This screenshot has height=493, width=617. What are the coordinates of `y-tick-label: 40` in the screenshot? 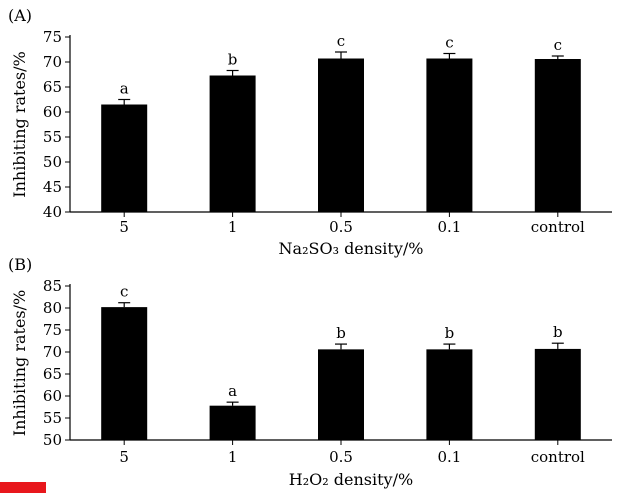 It's located at (52, 212).